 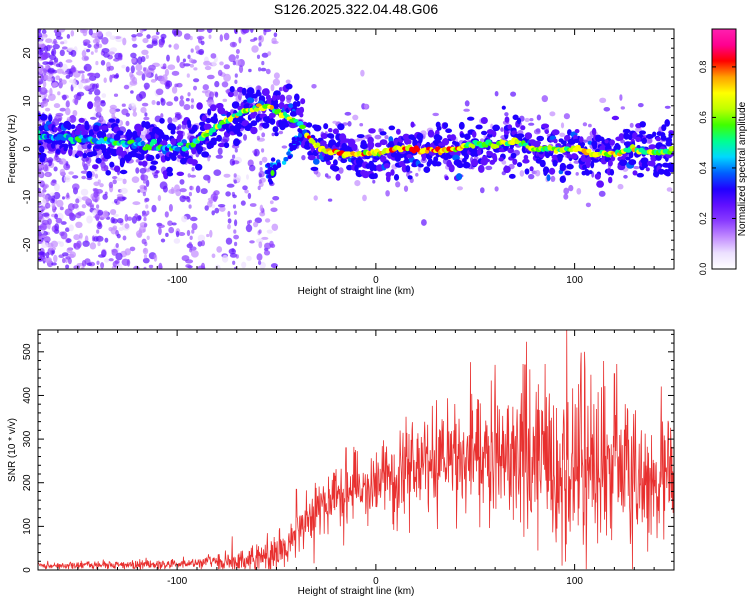 I want to click on y-tick-label: 0, so click(x=27, y=570).